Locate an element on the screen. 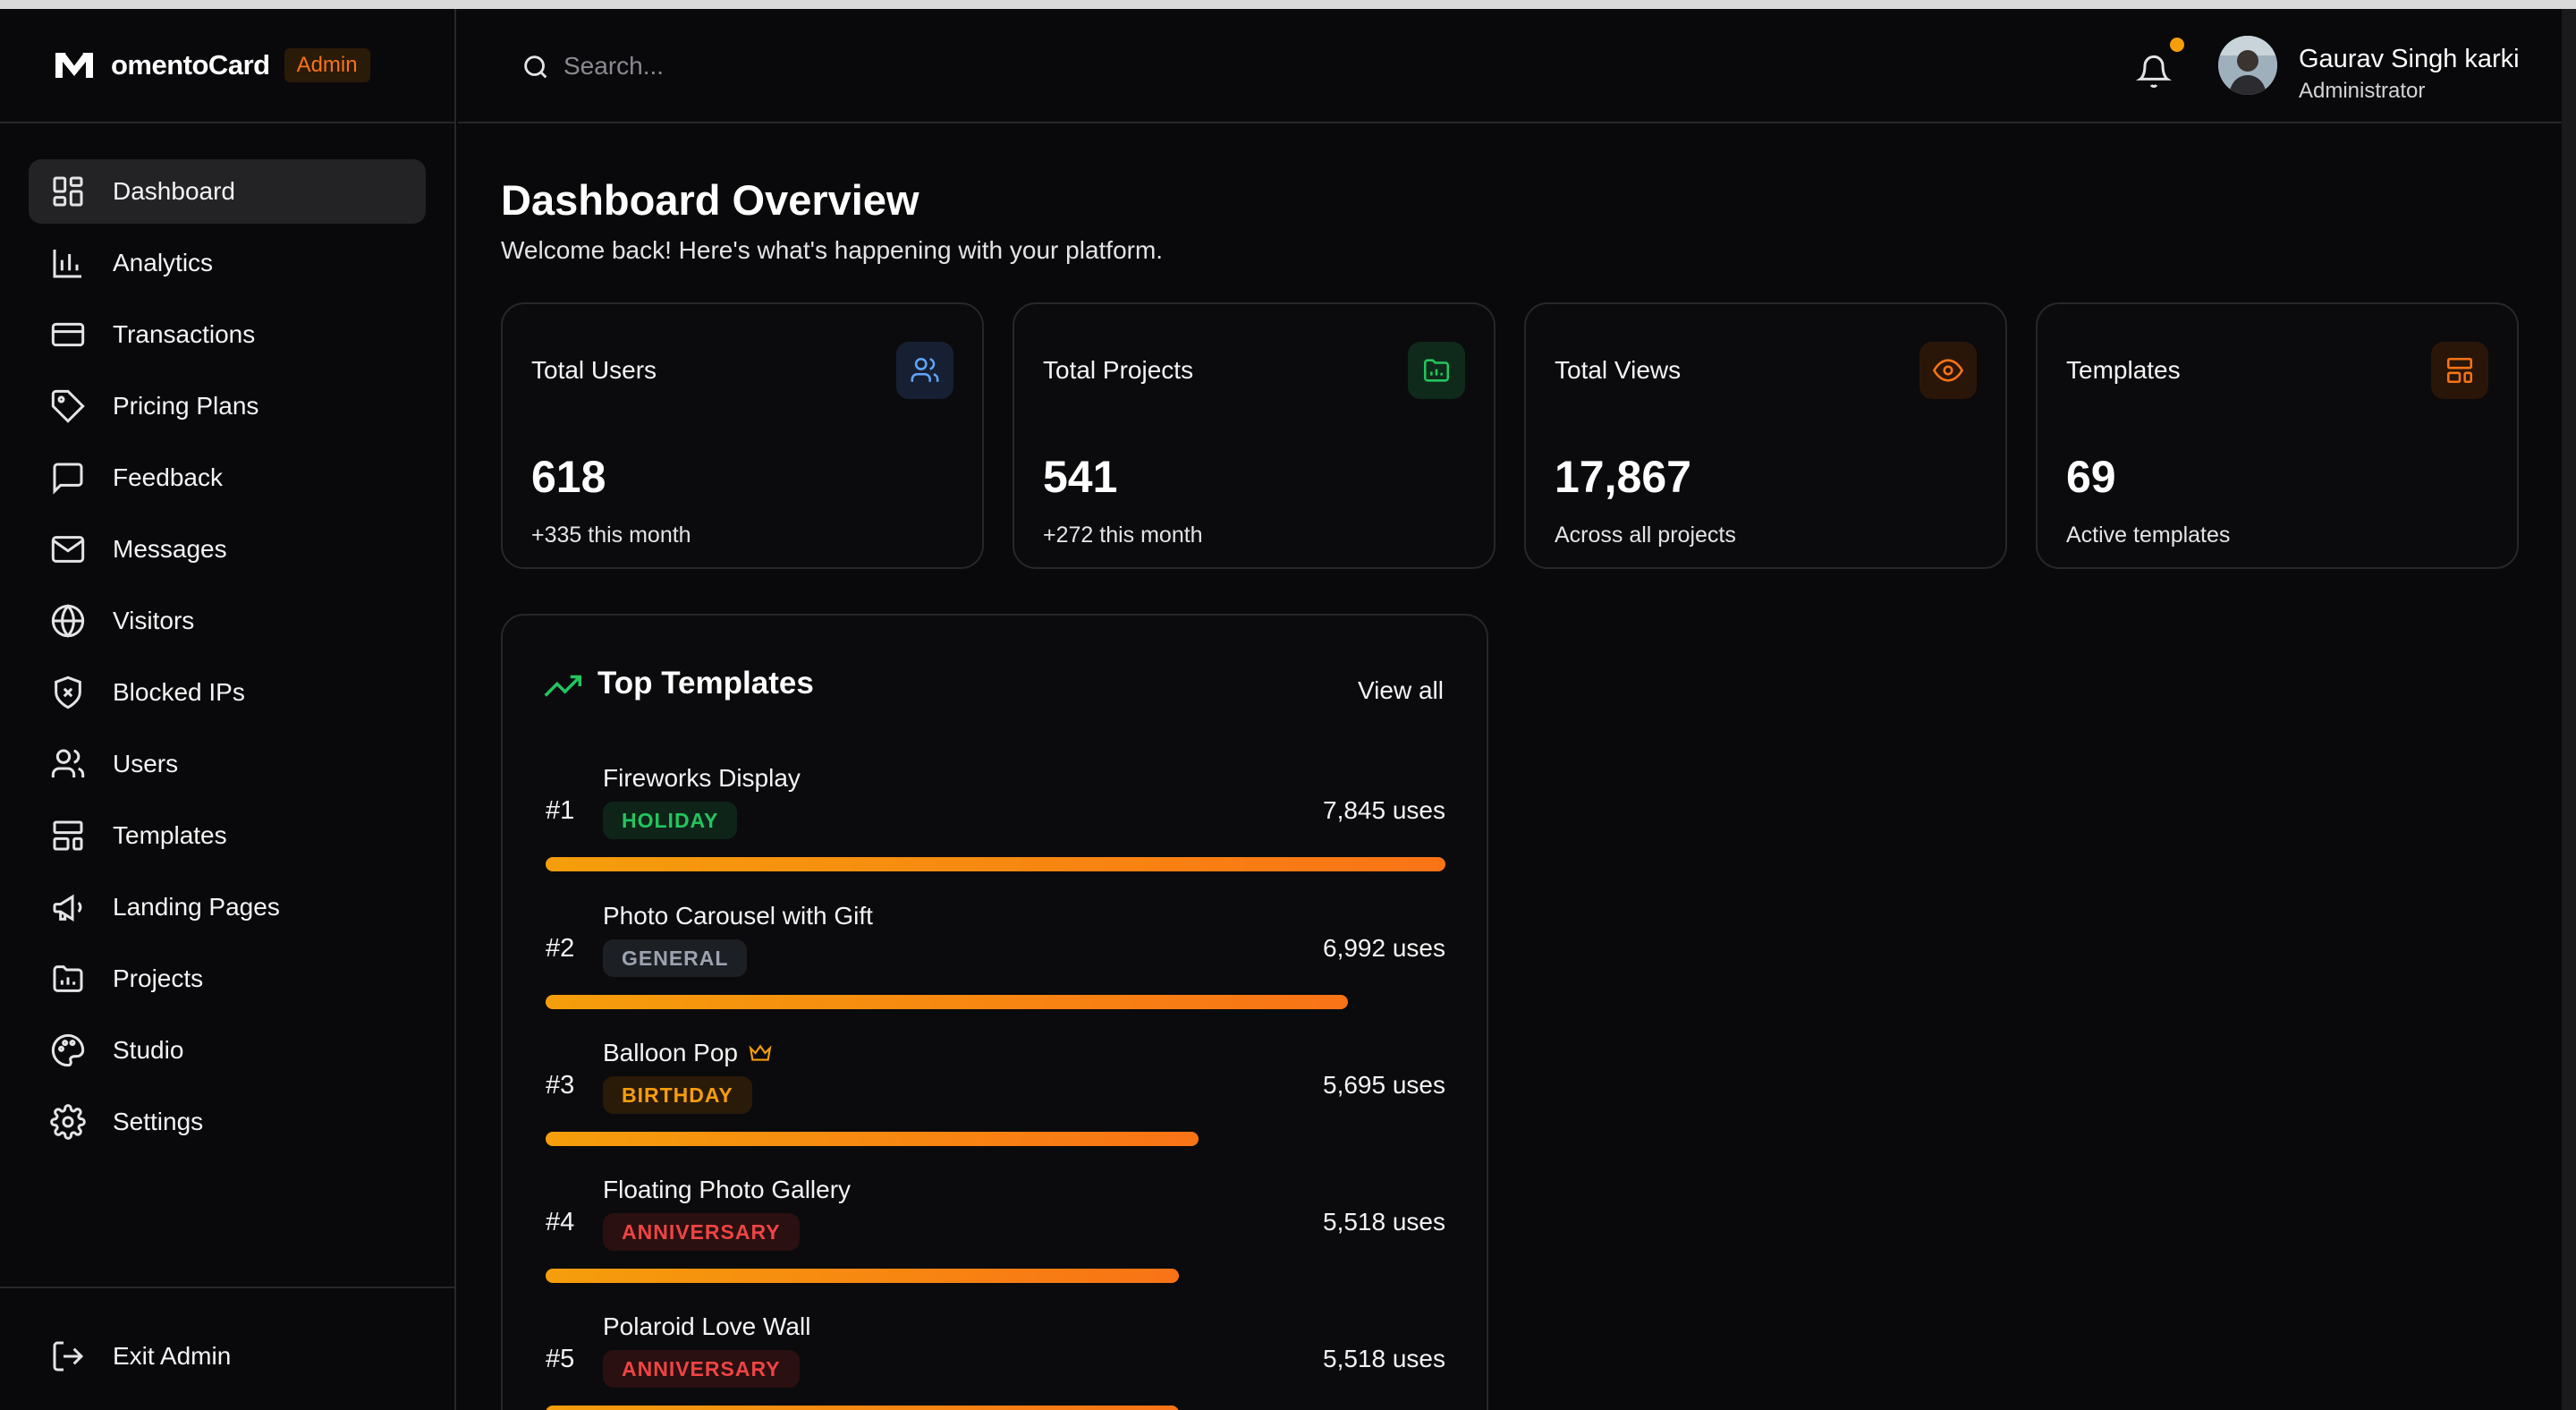 Image resolution: width=2576 pixels, height=1410 pixels. template-name: Balloon Pop is located at coordinates (671, 1052).